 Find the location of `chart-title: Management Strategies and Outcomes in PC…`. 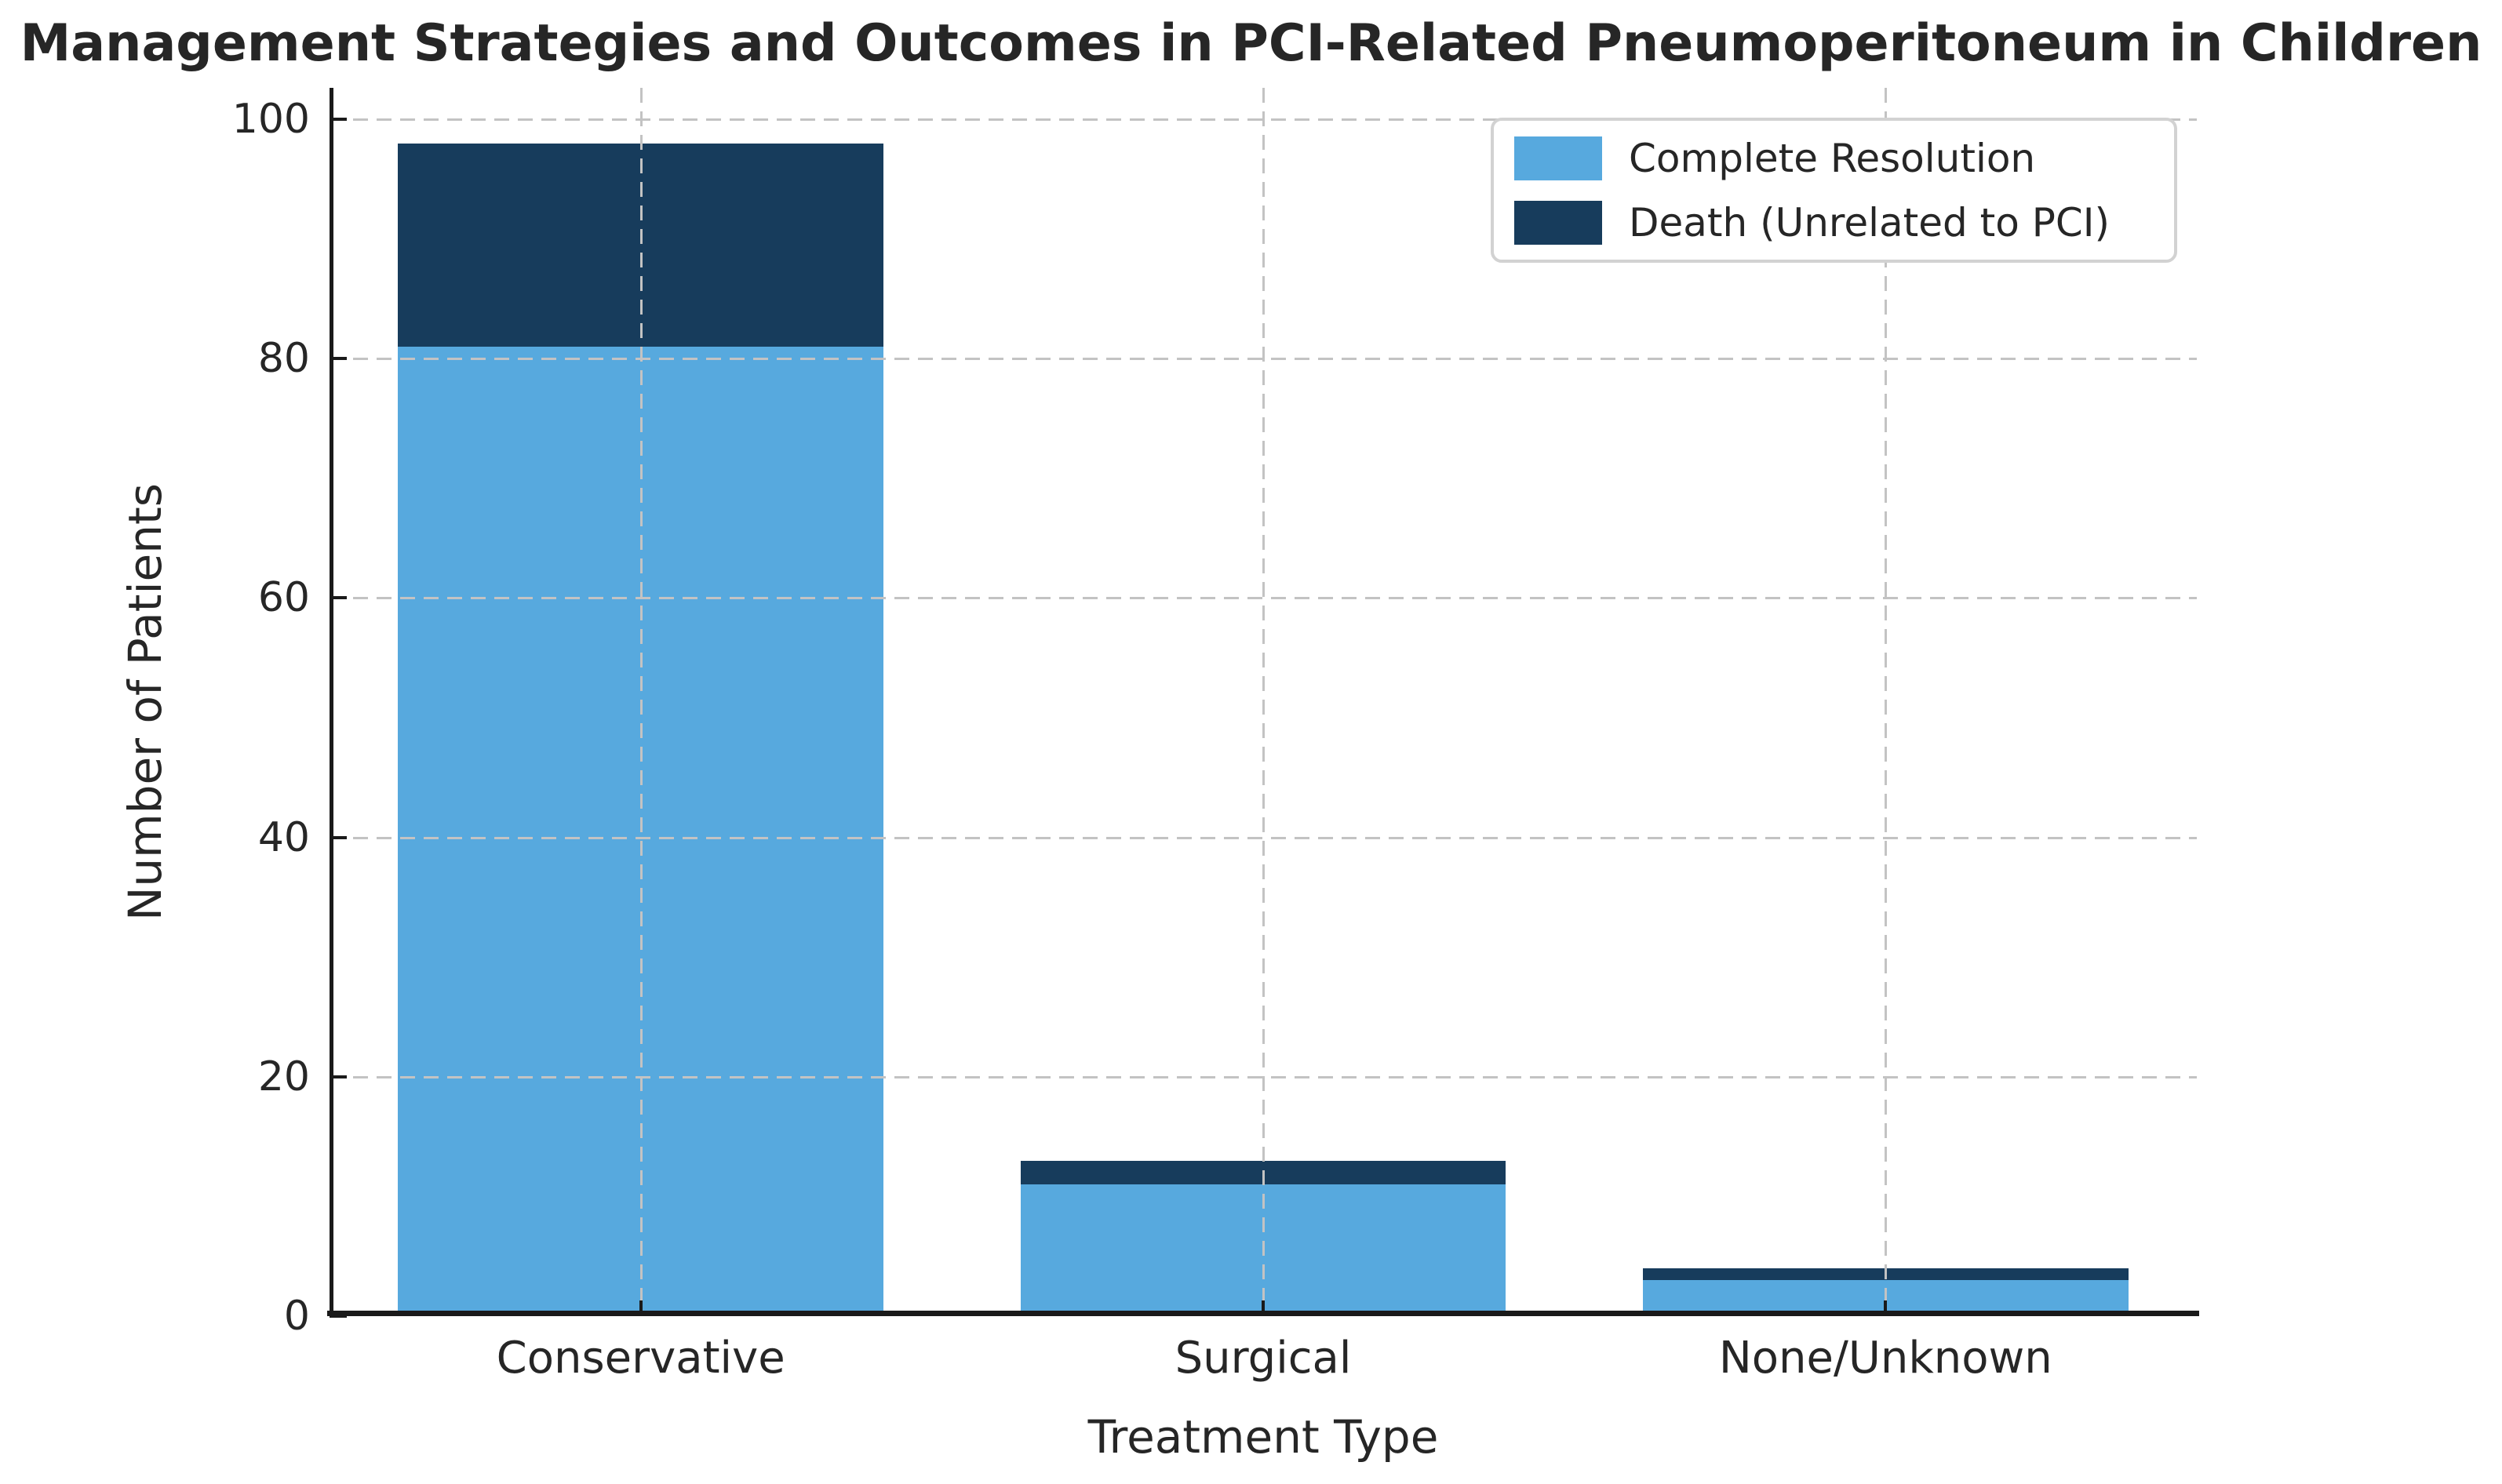

chart-title: Management Strategies and Outcomes in PC… is located at coordinates (1251, 43).